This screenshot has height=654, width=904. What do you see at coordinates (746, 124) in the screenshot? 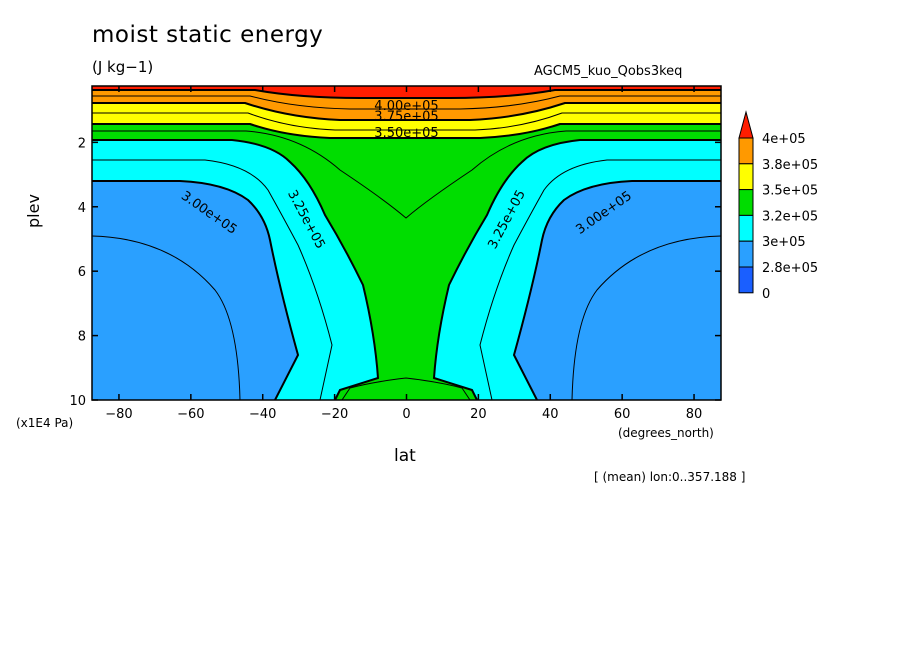
I see `colorbar-arrow` at bounding box center [746, 124].